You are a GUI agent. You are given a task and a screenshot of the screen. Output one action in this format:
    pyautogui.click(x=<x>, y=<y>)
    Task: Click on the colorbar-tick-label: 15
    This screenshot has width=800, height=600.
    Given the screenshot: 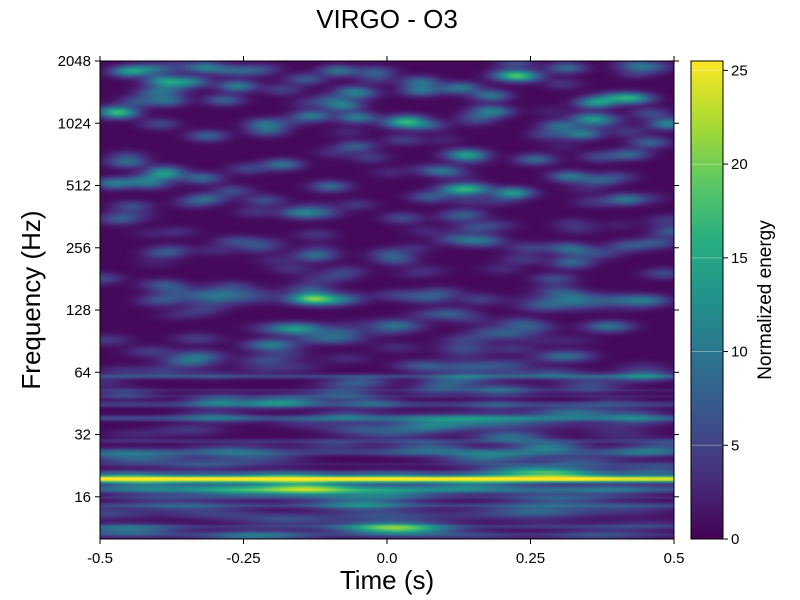 What is the action you would take?
    pyautogui.click(x=739, y=258)
    